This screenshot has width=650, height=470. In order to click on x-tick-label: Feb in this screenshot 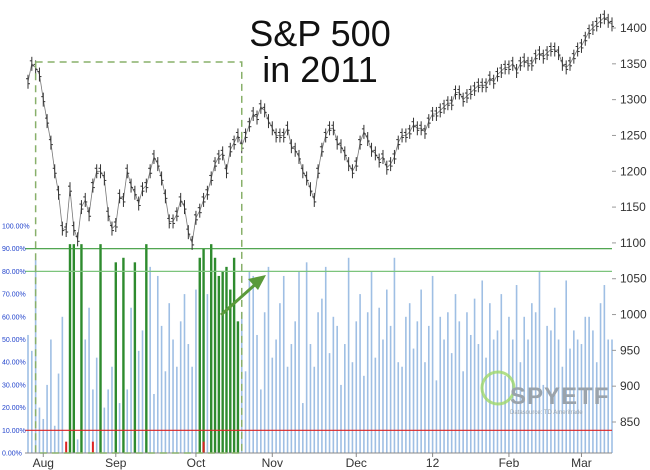, I will do `click(509, 463)`.